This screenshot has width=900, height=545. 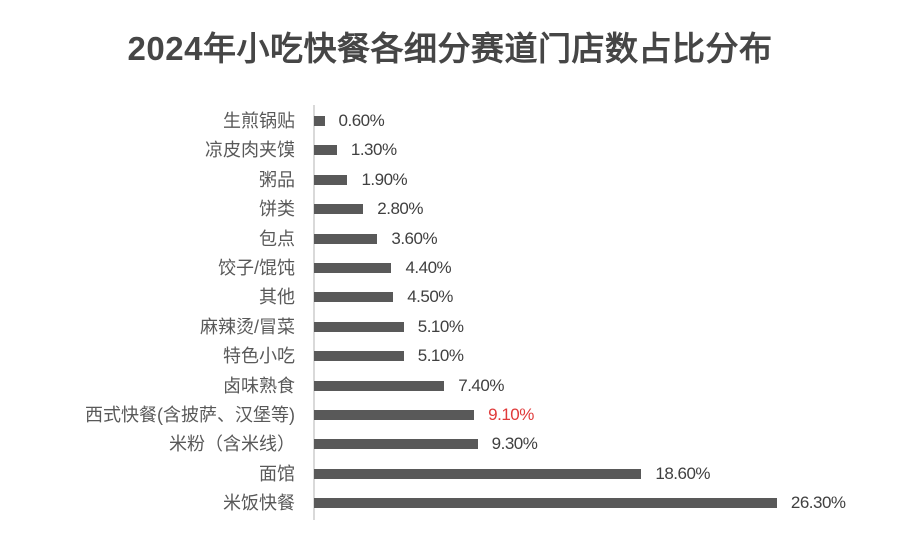 What do you see at coordinates (450, 180) in the screenshot?
I see `bar-row: 粥品 1.90%` at bounding box center [450, 180].